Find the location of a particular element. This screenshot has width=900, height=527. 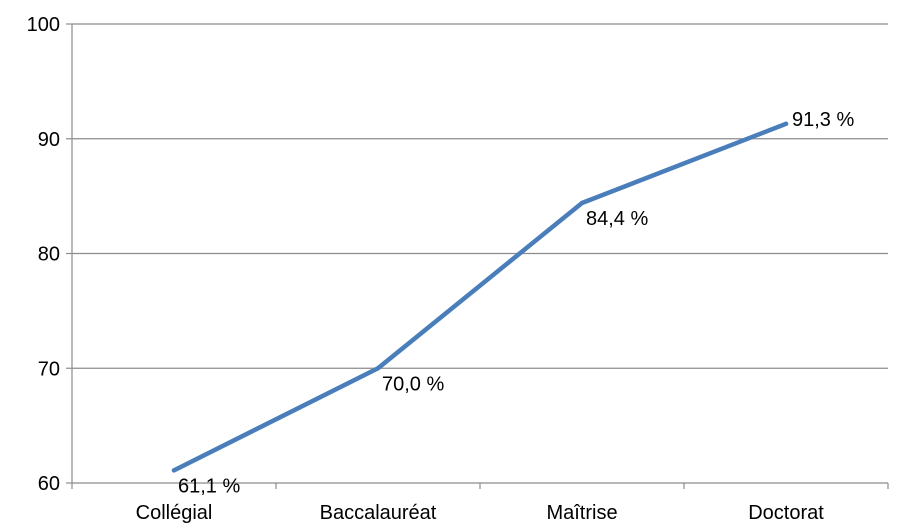

y-tick-label: 80 is located at coordinates (49, 255).